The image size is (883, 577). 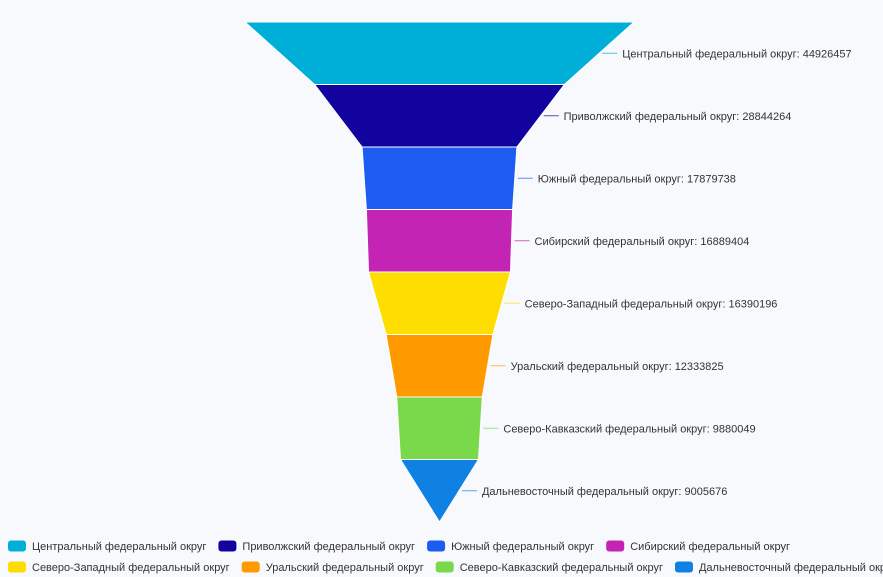 What do you see at coordinates (522, 547) in the screenshot?
I see `legend-label: Южный федеральный округ` at bounding box center [522, 547].